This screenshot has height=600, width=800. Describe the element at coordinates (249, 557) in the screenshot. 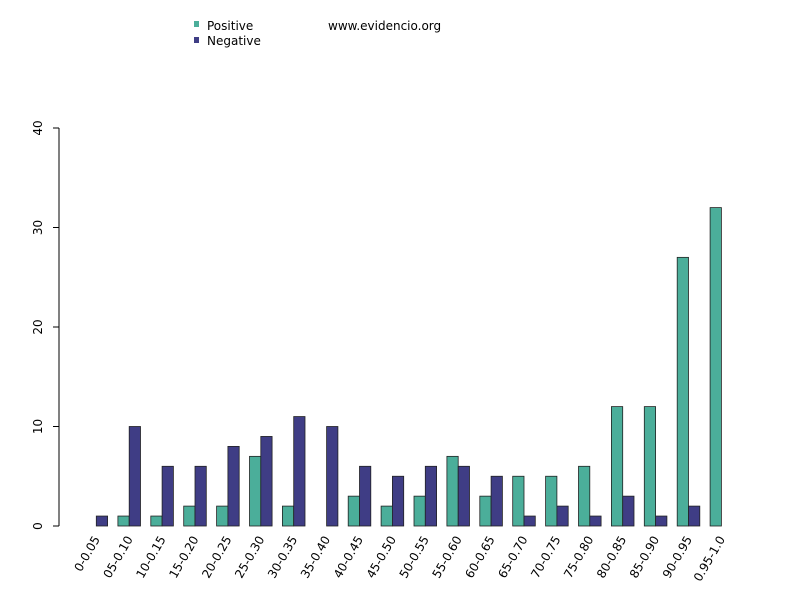

I see `x-tick-label: 25-0.30` at that location.